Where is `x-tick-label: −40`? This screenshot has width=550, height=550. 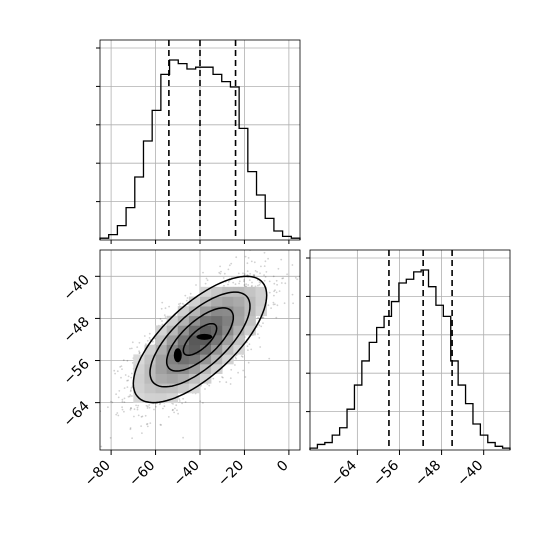 x-tick-label: −40 is located at coordinates (187, 474).